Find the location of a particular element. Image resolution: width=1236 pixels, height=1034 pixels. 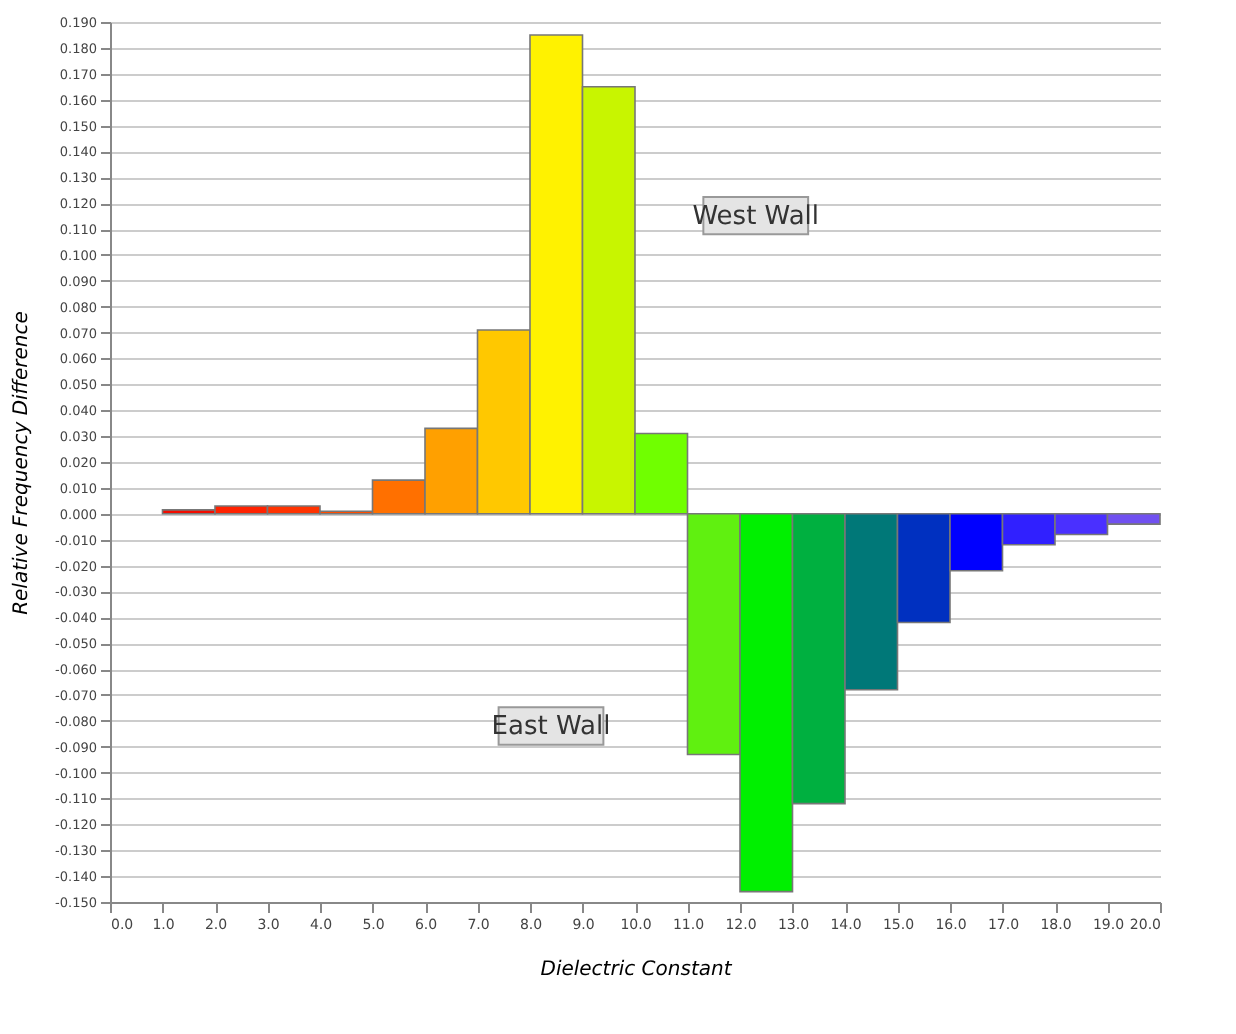

annotation: West Wall is located at coordinates (756, 216).